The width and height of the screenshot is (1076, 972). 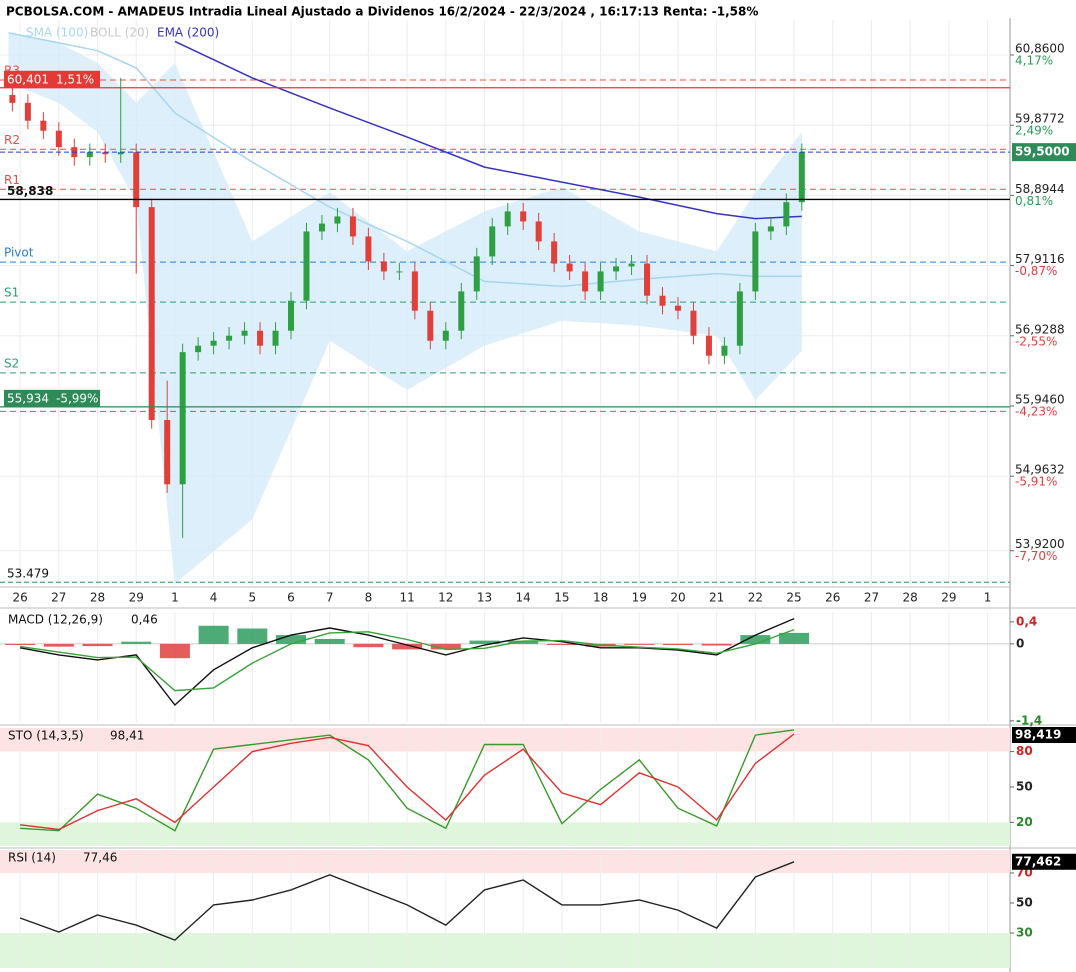 I want to click on y-tick-label: 60,8600, so click(x=1040, y=49).